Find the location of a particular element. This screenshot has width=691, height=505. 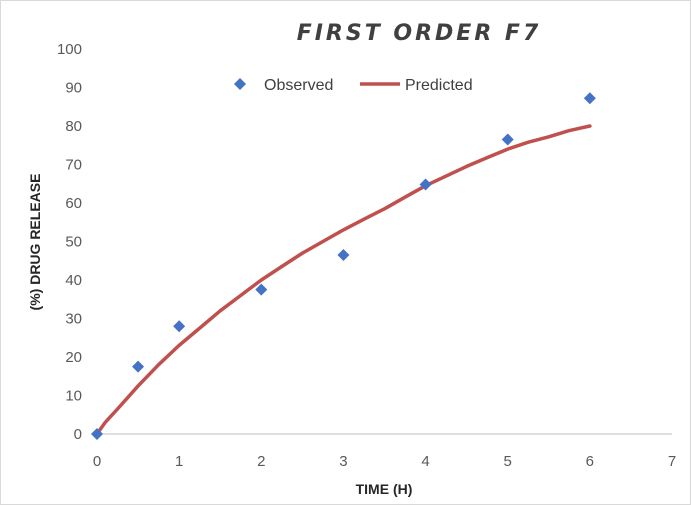

legend-predicted-label: Predicted is located at coordinates (439, 85).